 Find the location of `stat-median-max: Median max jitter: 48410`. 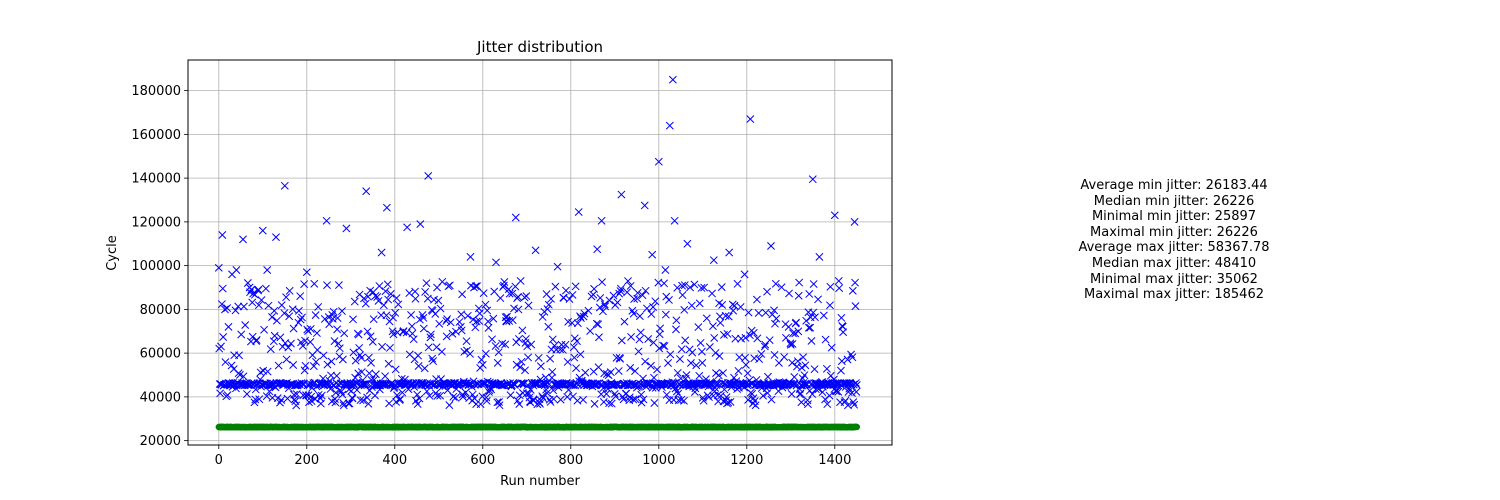

stat-median-max: Median max jitter: 48410 is located at coordinates (1174, 263).